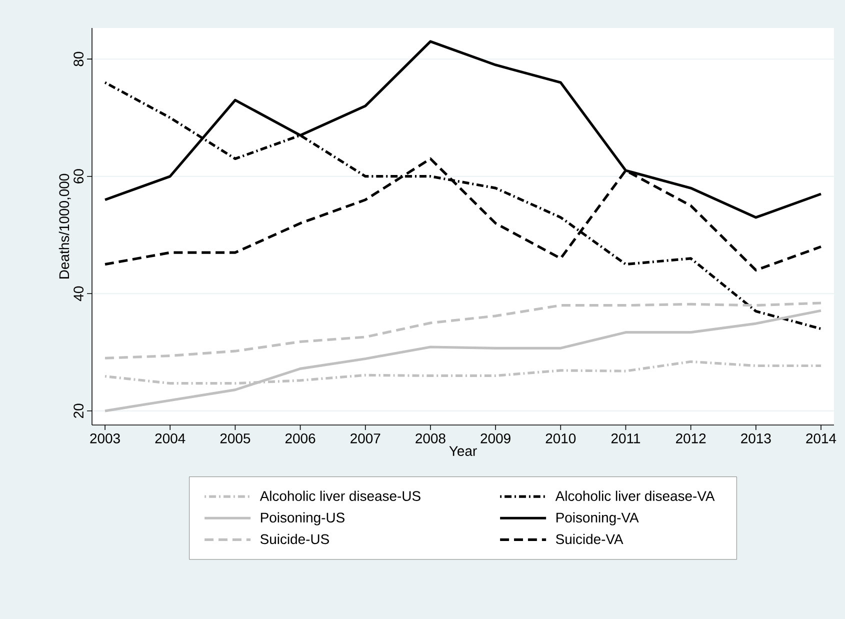 This screenshot has height=619, width=845. I want to click on x-tick-label: 2006, so click(300, 438).